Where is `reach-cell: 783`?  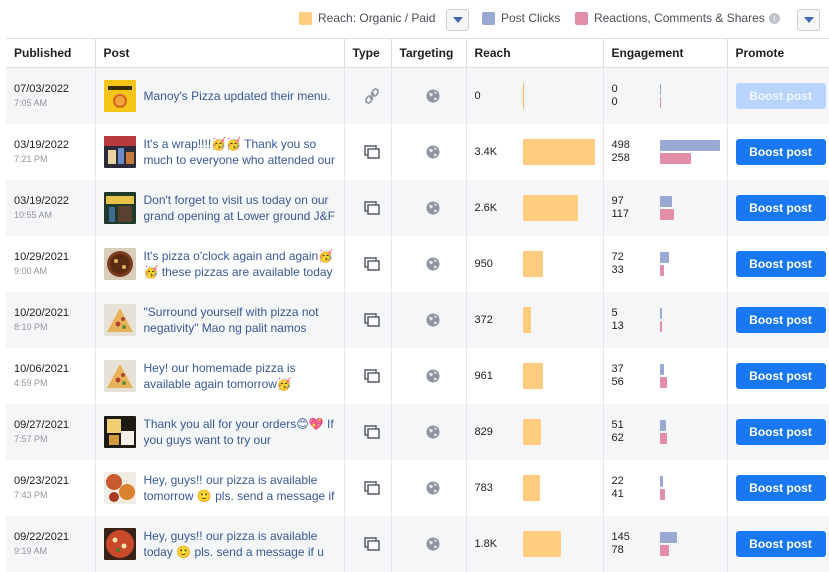
reach-cell: 783 is located at coordinates (535, 487).